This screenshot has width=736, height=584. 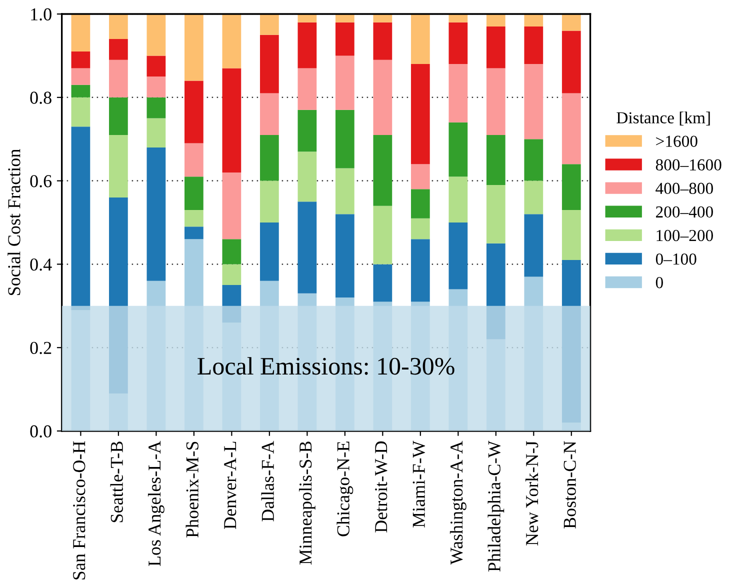 What do you see at coordinates (307, 503) in the screenshot?
I see `x-tick-label: Minneapolis-S-B` at bounding box center [307, 503].